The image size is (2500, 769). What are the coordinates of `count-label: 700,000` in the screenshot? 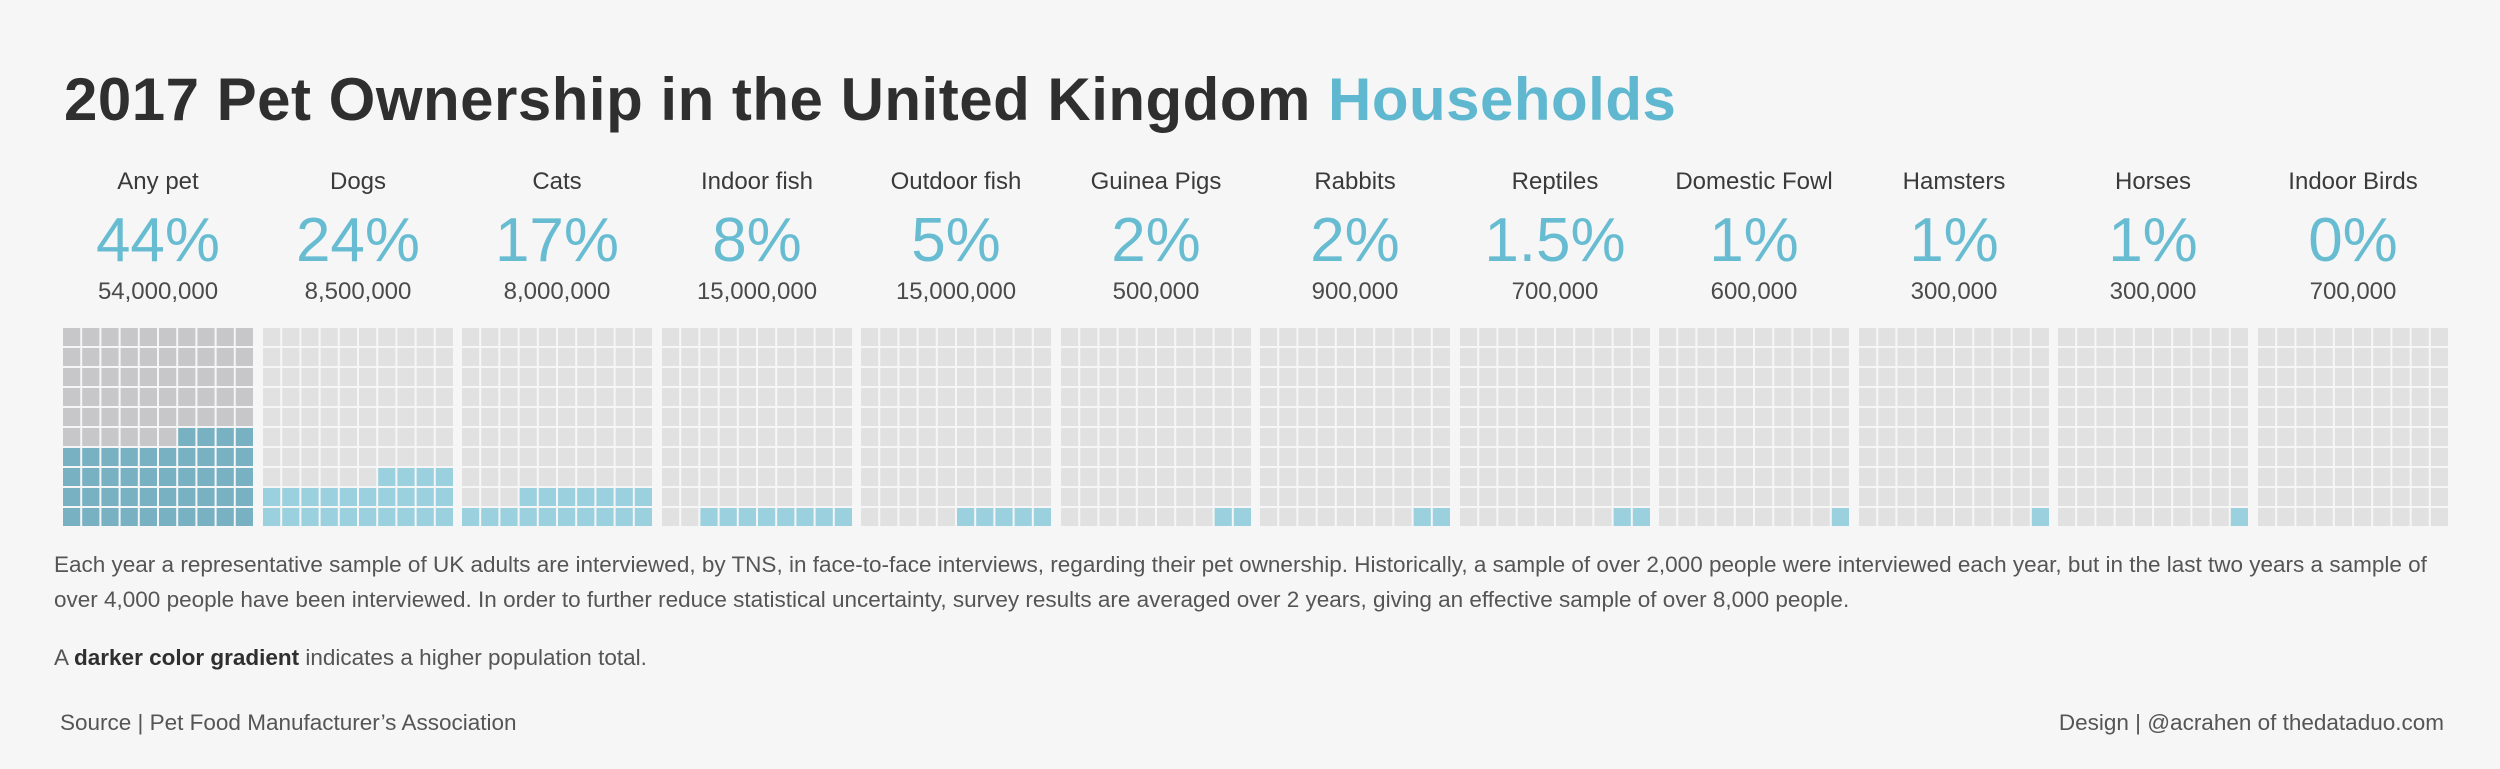 It's located at (1555, 291).